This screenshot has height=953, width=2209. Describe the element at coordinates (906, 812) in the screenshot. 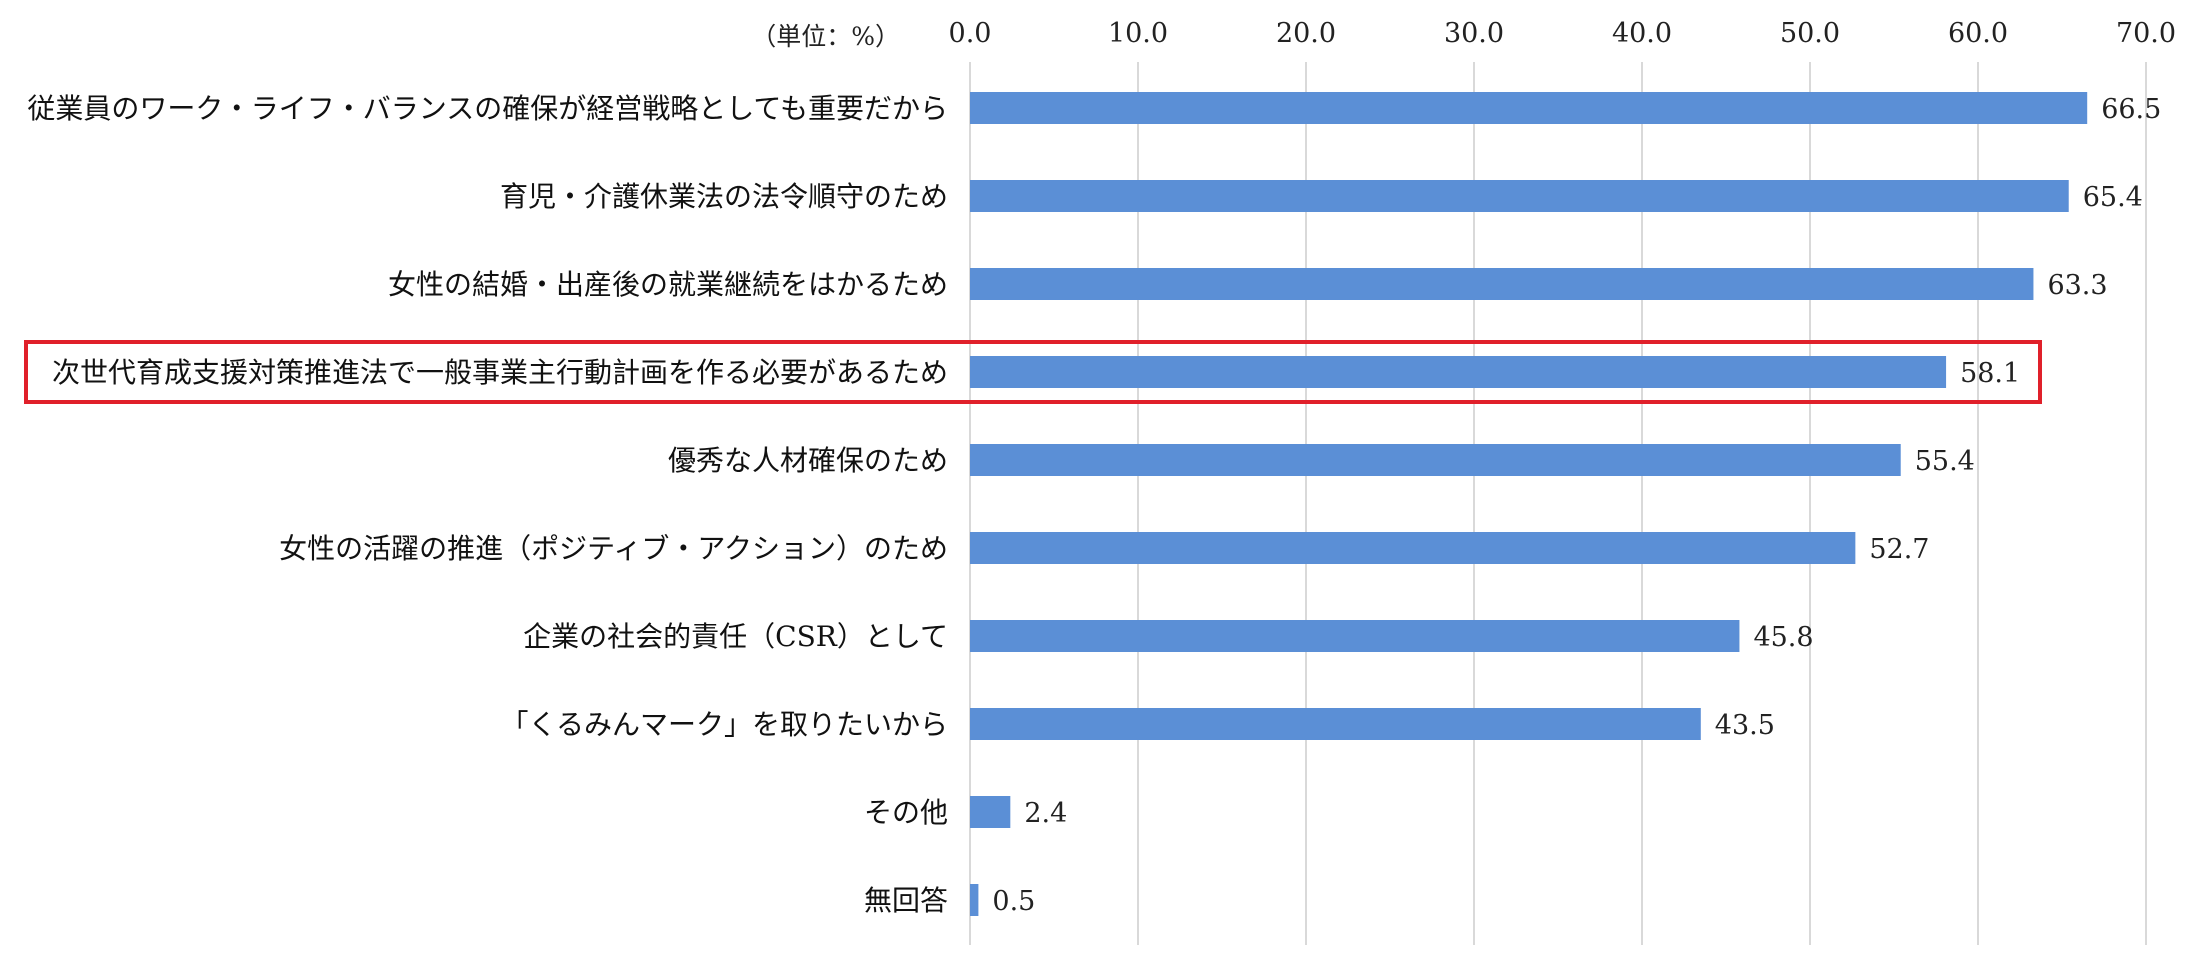

I see `category-label: その他` at that location.